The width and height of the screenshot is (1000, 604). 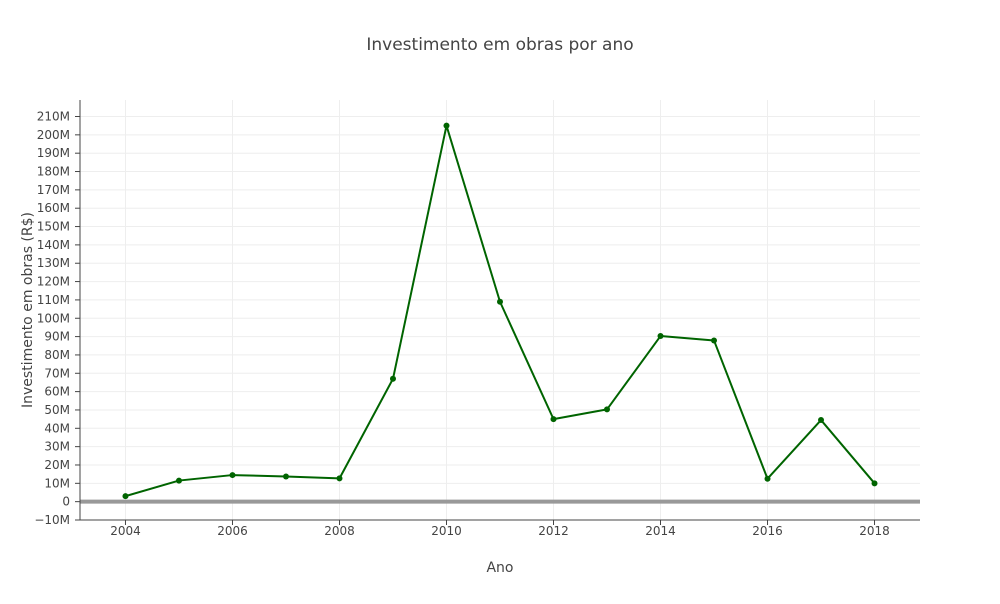 I want to click on y-tick-label: 0, so click(x=66, y=502).